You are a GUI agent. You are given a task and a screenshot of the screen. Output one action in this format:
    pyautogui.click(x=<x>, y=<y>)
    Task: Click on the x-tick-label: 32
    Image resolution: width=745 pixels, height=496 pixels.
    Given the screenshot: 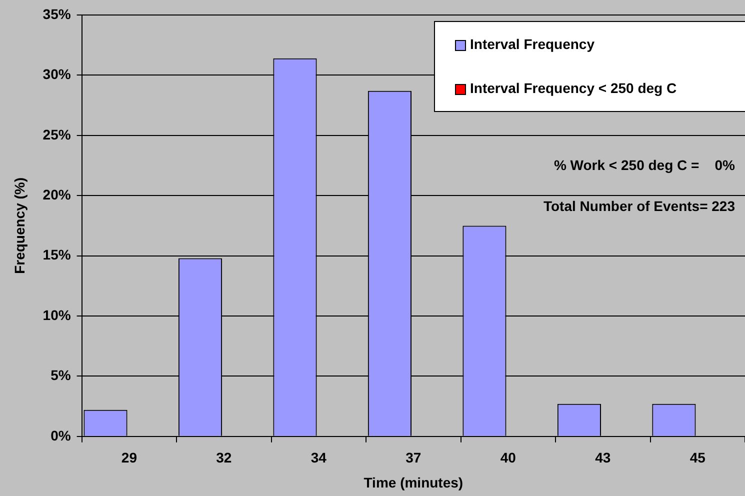 What is the action you would take?
    pyautogui.click(x=224, y=458)
    